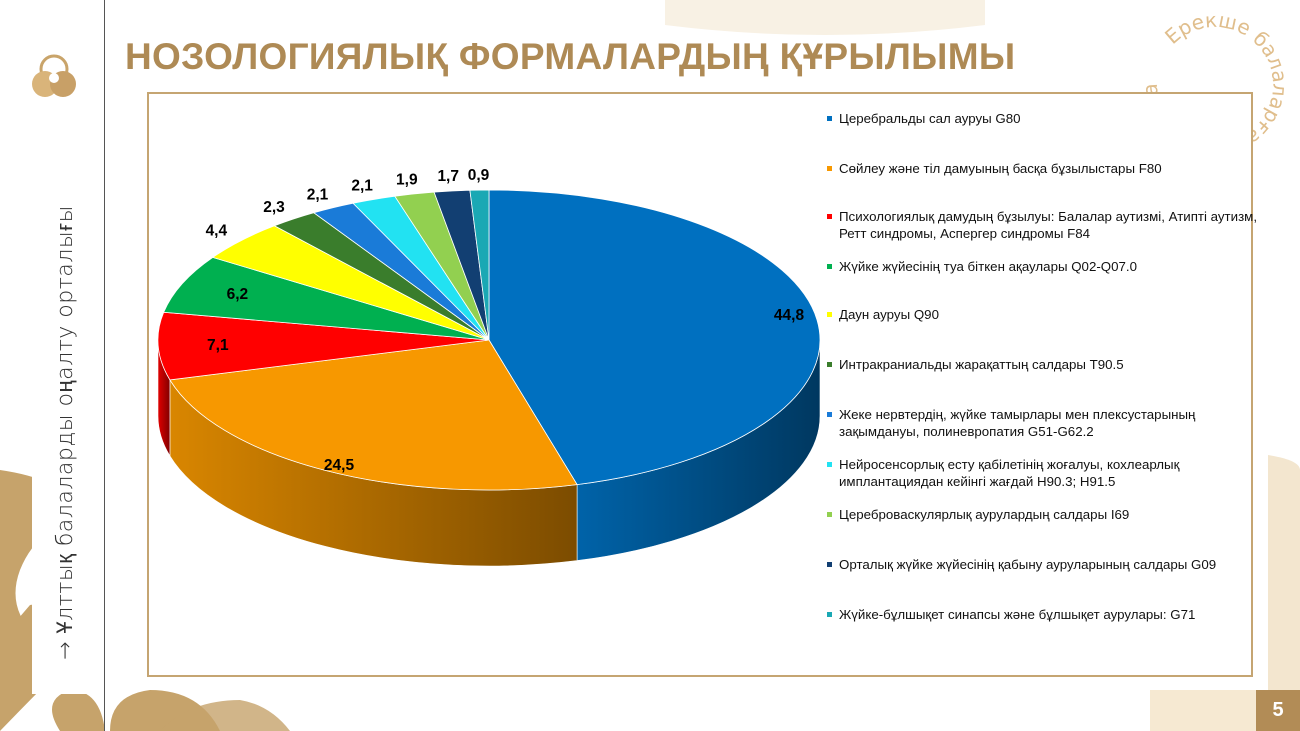  I want to click on data-label: 1,9, so click(407, 179).